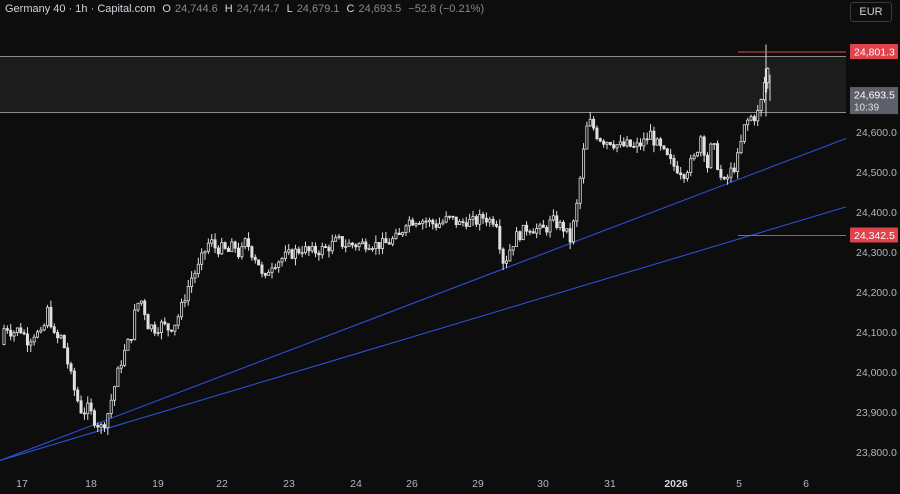 The width and height of the screenshot is (900, 494). Describe the element at coordinates (380, 9) in the screenshot. I see `close-value: 24,693.5` at that location.